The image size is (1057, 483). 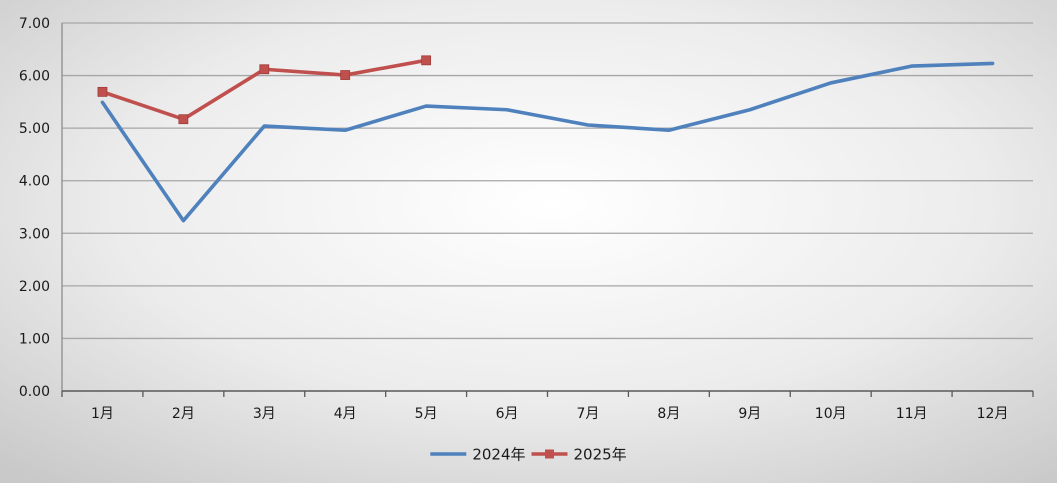 What do you see at coordinates (668, 414) in the screenshot?
I see `x-tick-label: 8月` at bounding box center [668, 414].